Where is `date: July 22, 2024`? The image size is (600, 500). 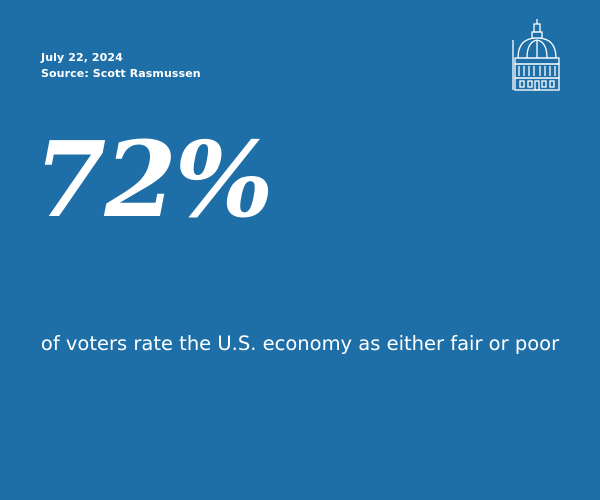
date: July 22, 2024 is located at coordinates (82, 57).